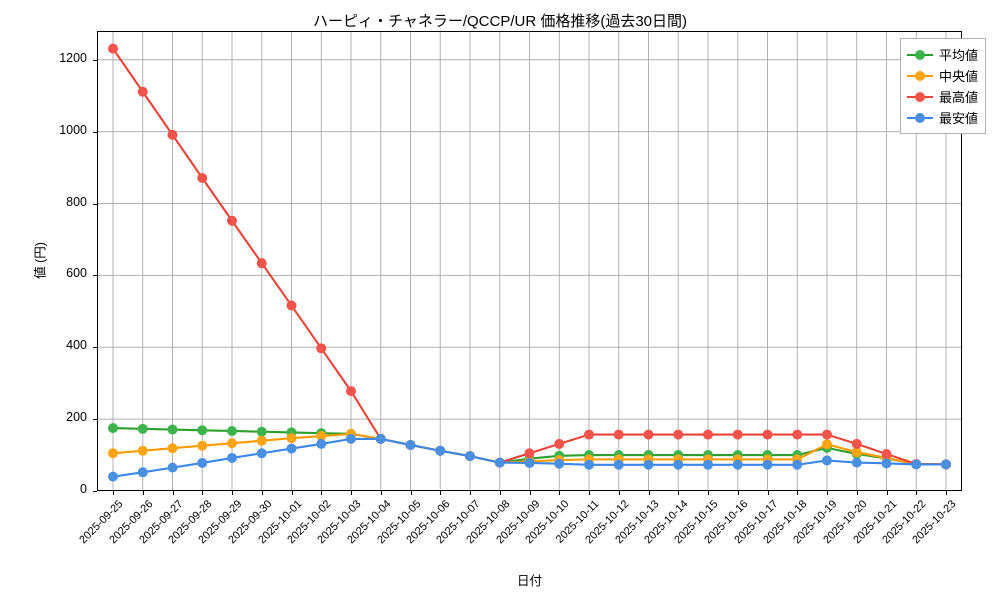 The height and width of the screenshot is (600, 1000). What do you see at coordinates (76, 417) in the screenshot?
I see `y-tick-label: 200` at bounding box center [76, 417].